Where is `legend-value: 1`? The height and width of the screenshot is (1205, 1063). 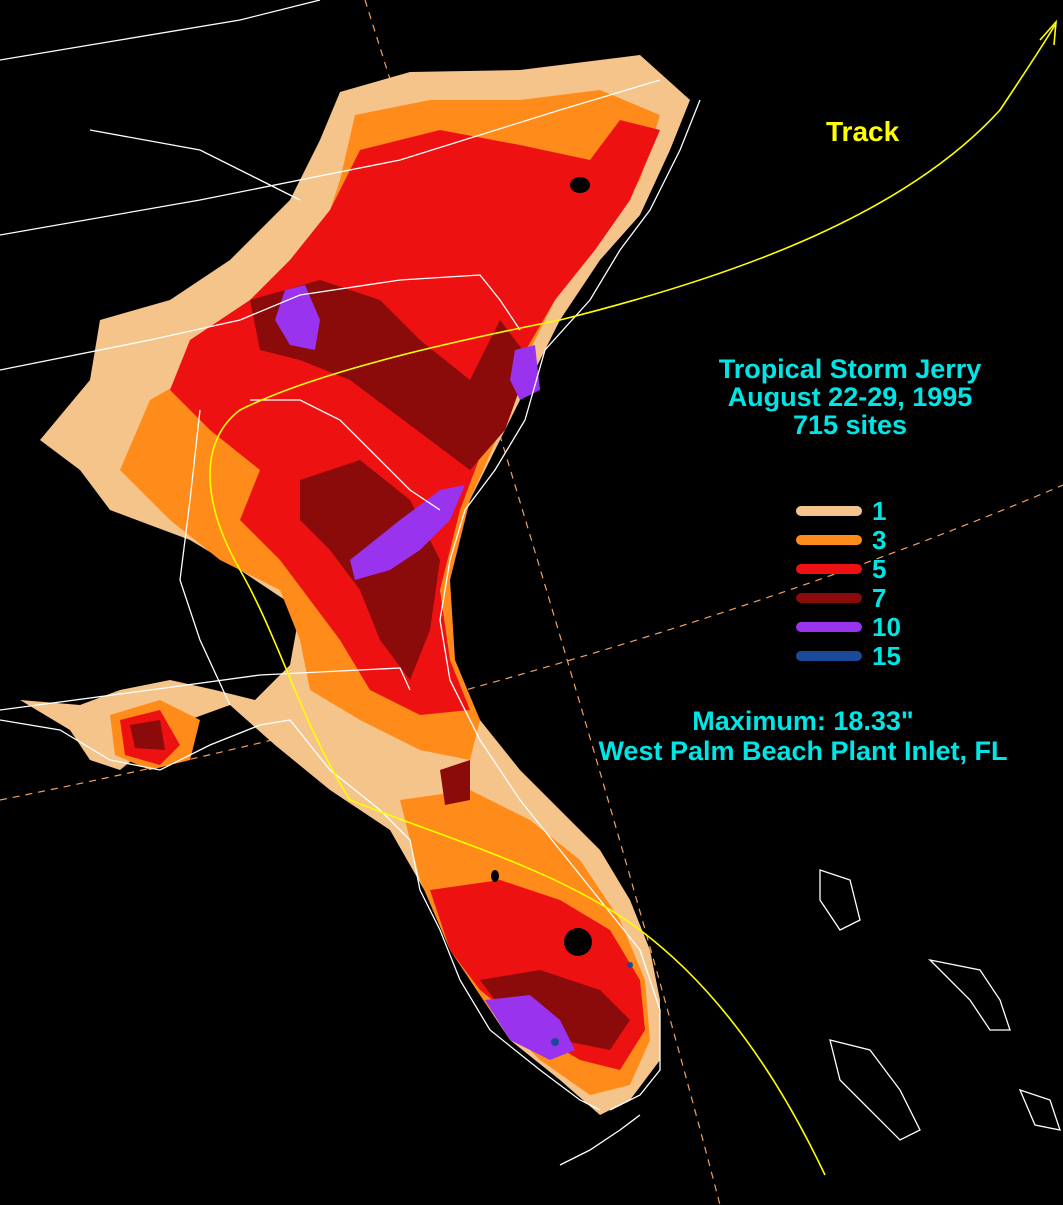 legend-value: 1 is located at coordinates (879, 511).